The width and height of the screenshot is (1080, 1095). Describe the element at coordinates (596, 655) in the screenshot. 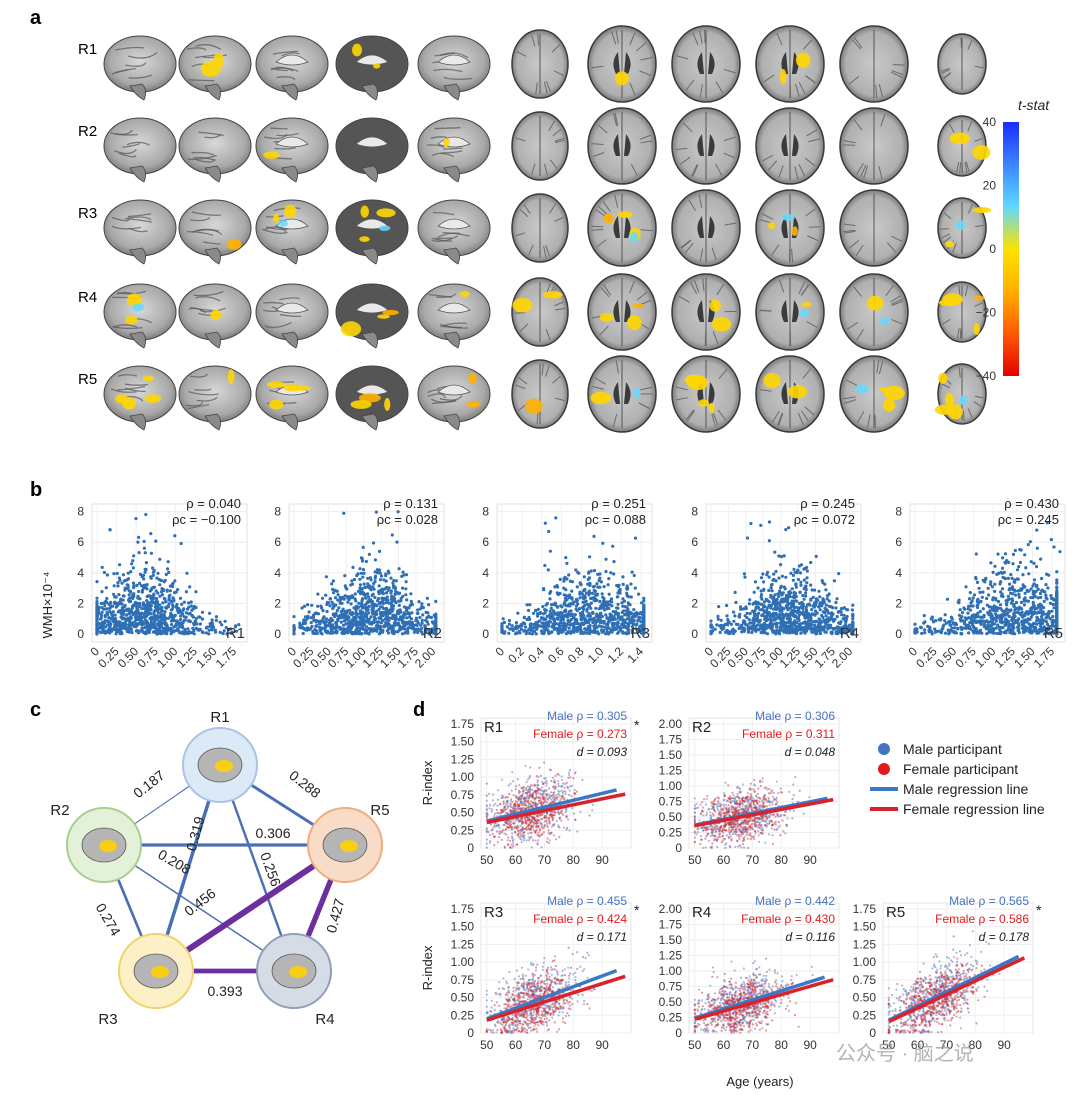

I see `xtick-label: 1.0` at that location.